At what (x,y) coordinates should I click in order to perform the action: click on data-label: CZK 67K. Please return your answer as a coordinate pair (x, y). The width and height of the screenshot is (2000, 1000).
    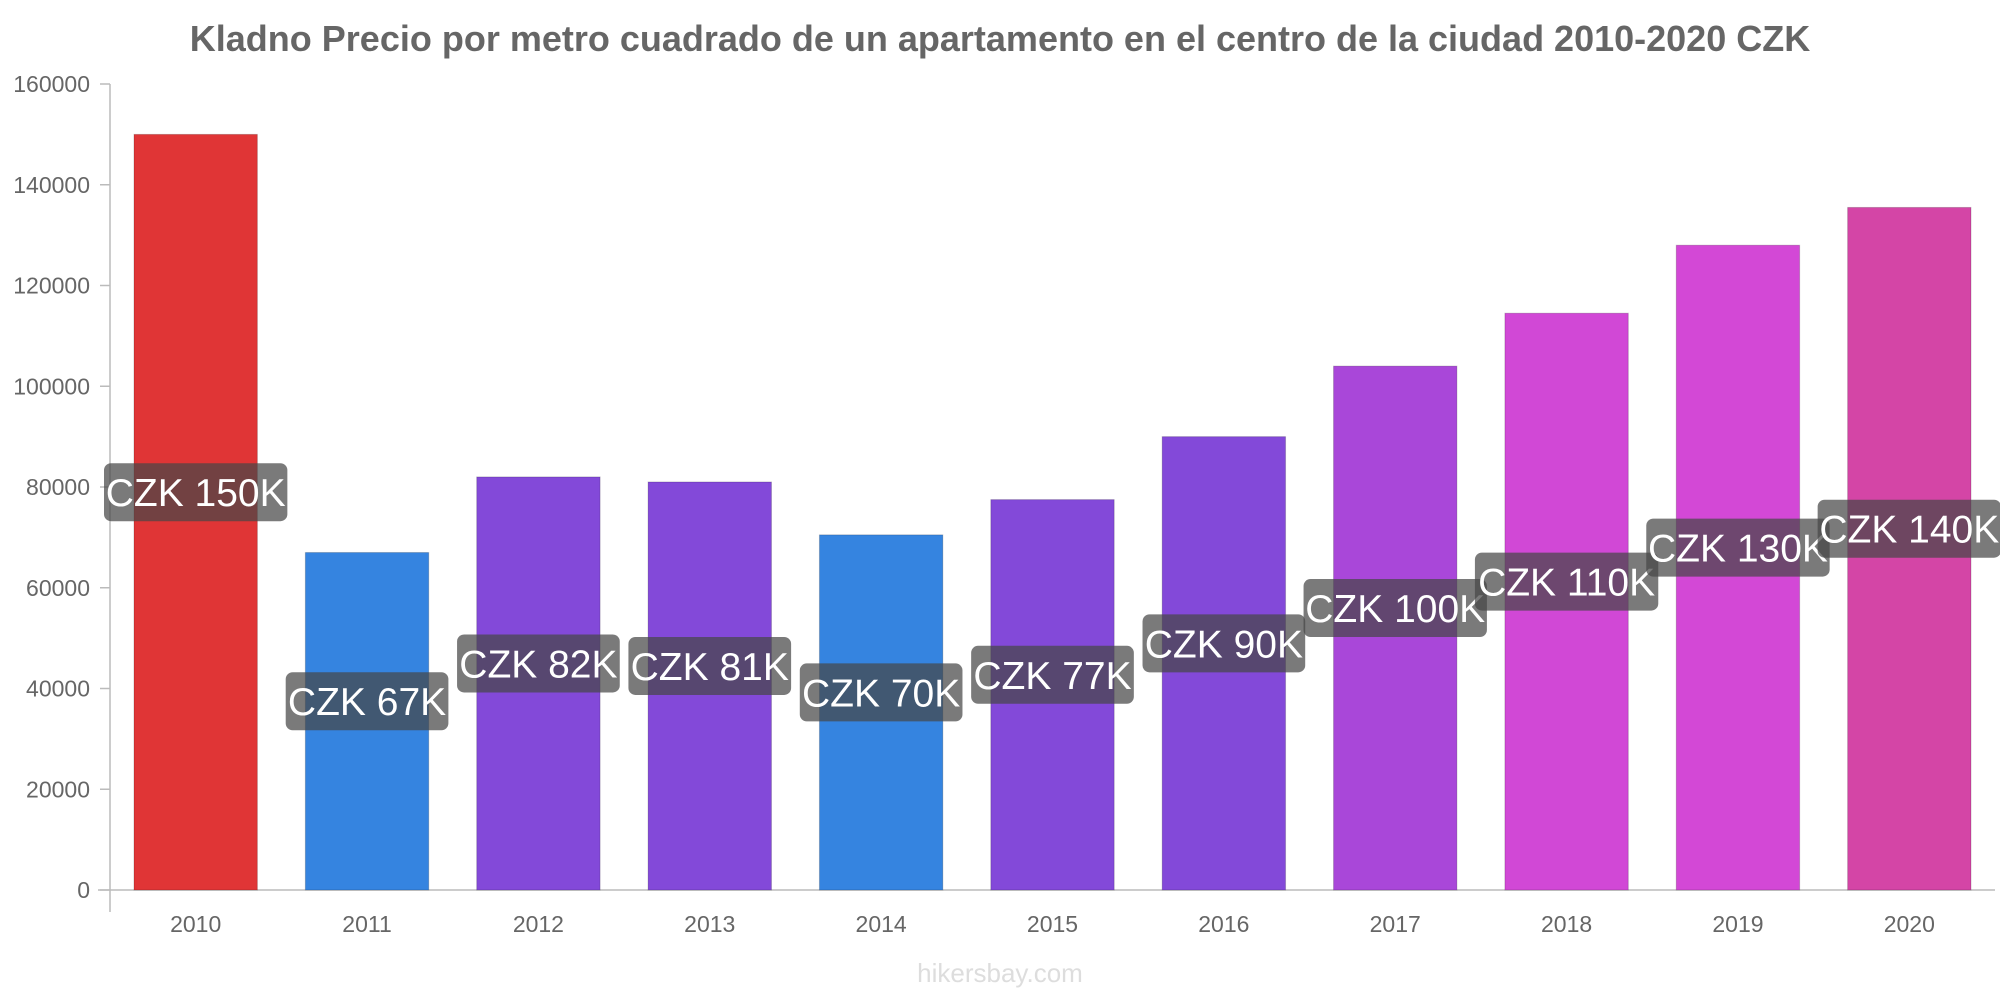
    Looking at the image, I should click on (367, 702).